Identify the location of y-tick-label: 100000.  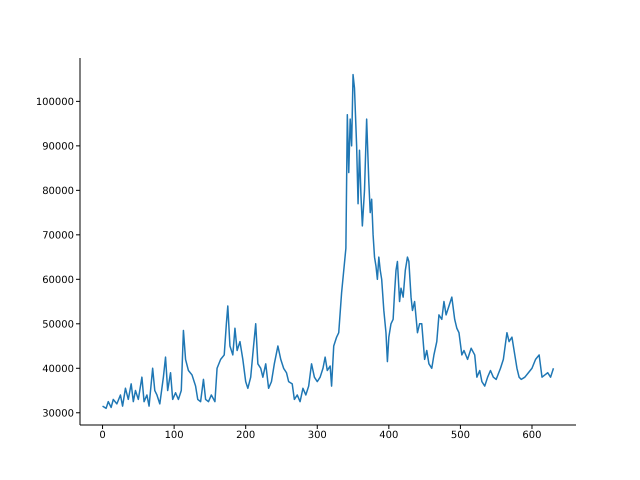
(55, 102).